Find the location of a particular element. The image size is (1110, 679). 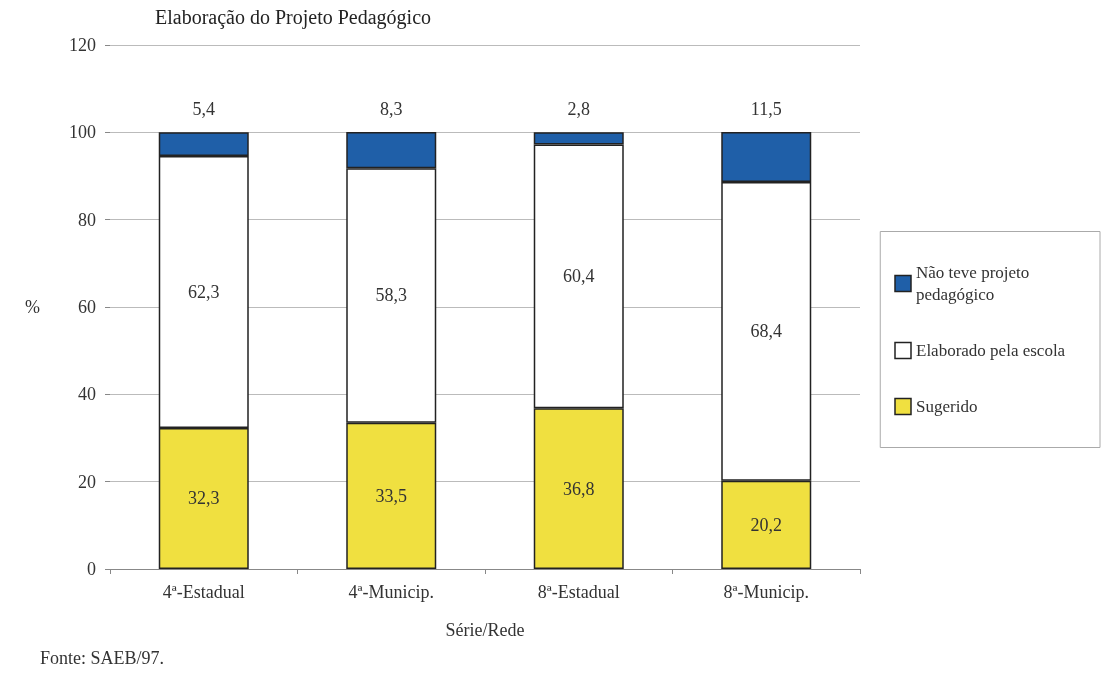

legend-label: Não teve projeto pedagógico is located at coordinates (975, 283).